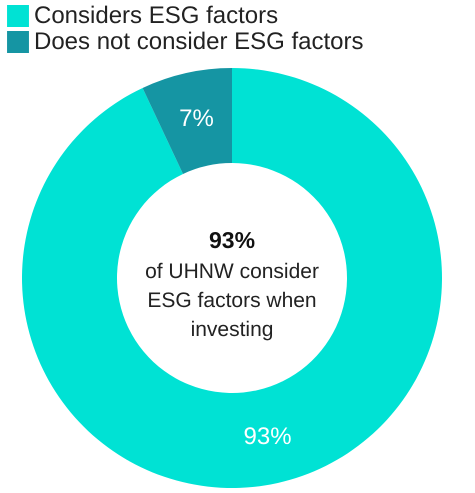  Describe the element at coordinates (199, 41) in the screenshot. I see `legend-label: Does not consider ESG factors` at that location.